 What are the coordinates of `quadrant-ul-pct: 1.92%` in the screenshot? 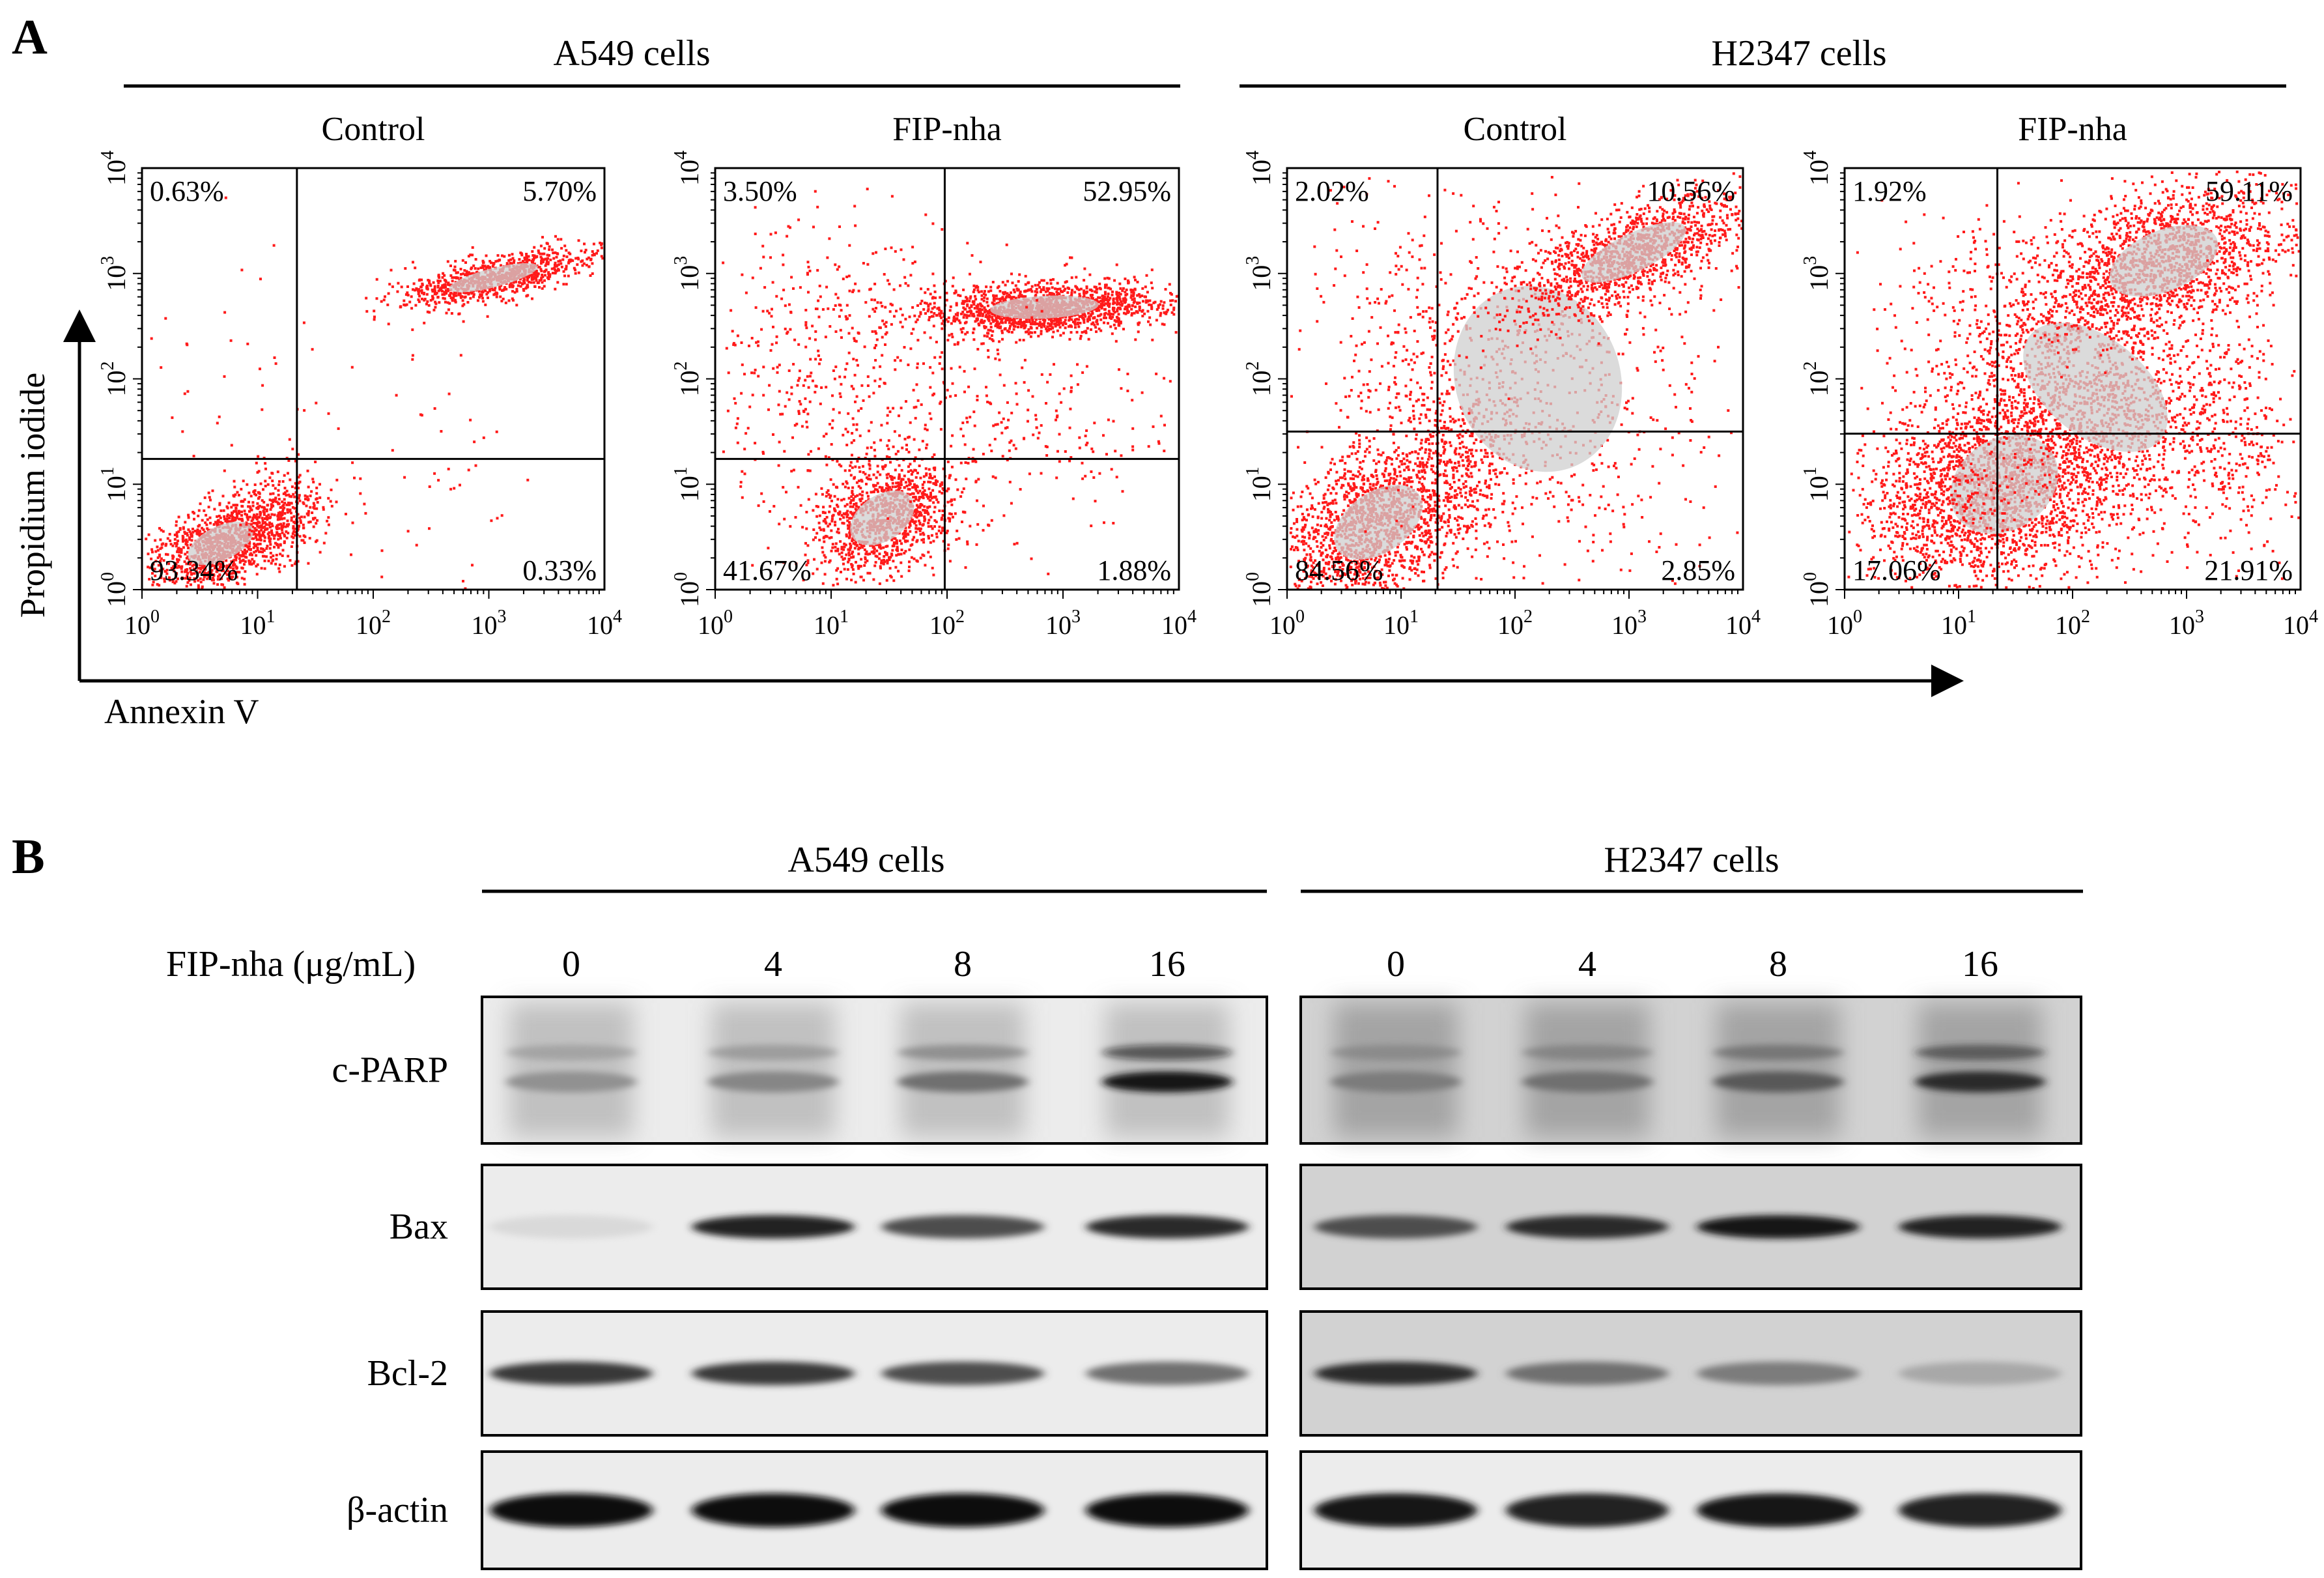 It's located at (1889, 191).